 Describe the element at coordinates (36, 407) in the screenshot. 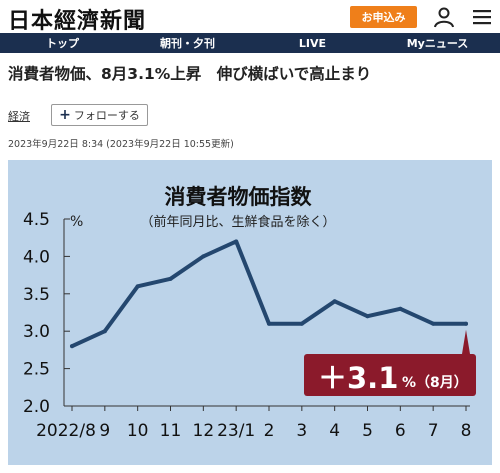

I see `y-tick-label: 2.0` at that location.